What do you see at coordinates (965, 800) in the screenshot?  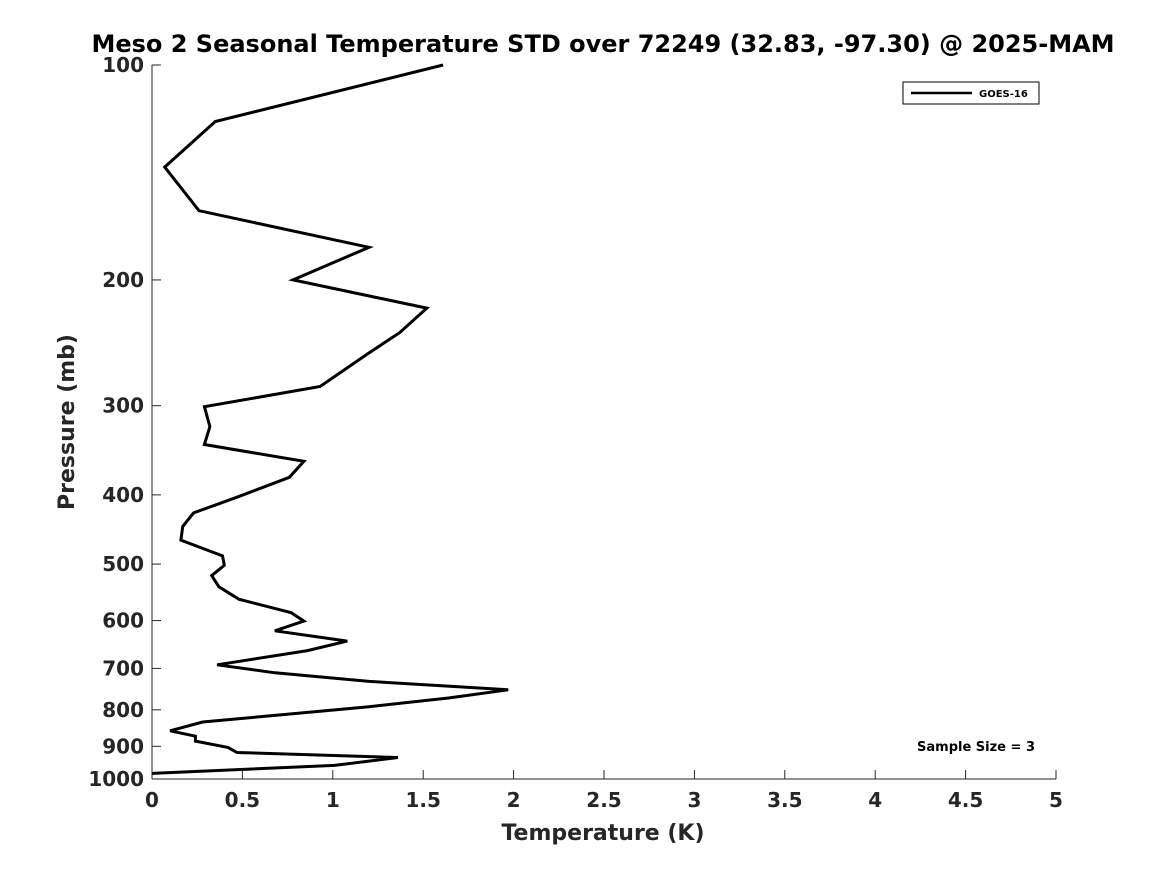 I see `x-tick-label: 4.5` at bounding box center [965, 800].